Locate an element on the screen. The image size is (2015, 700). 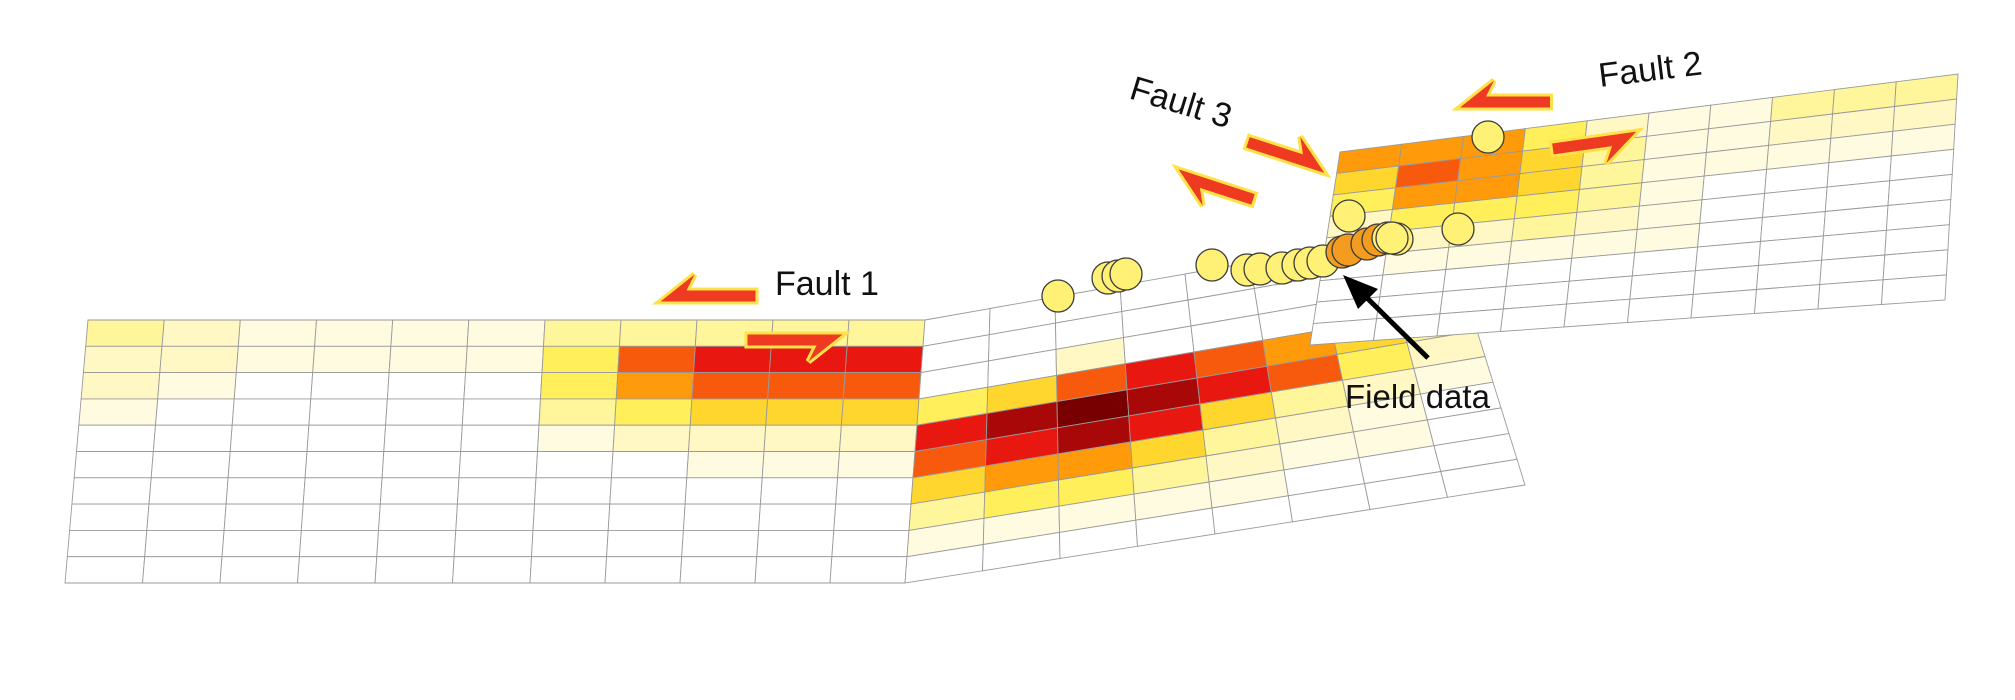
pointer-head is located at coordinates (1360, 292).